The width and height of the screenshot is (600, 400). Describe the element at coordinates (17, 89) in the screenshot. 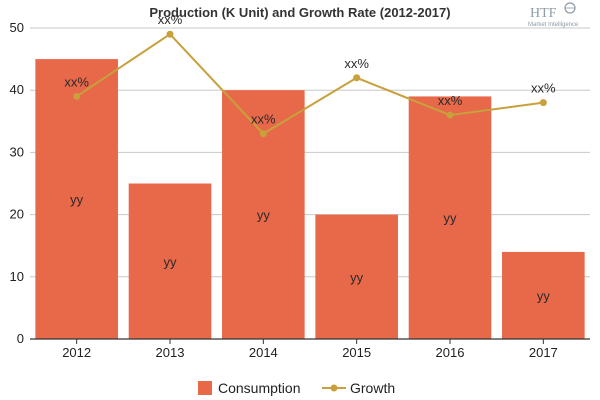

I see `y-tick-label: 40` at that location.